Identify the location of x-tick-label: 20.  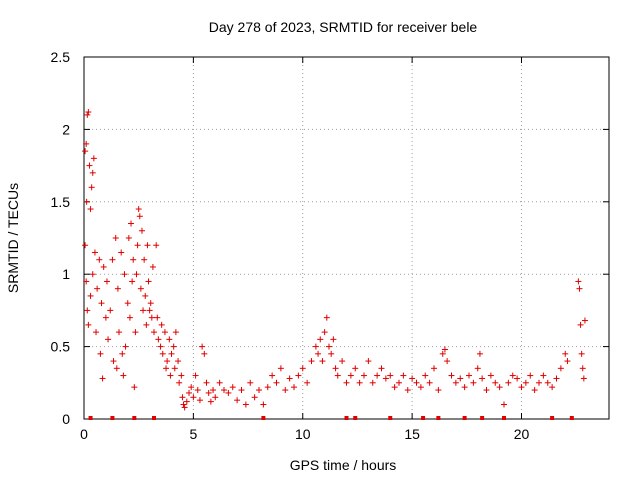
(522, 434).